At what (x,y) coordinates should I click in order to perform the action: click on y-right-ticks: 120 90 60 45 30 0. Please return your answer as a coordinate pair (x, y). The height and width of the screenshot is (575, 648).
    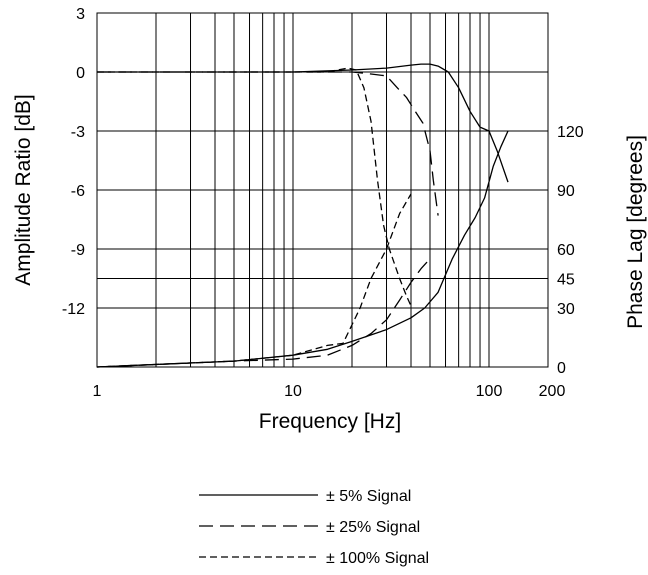
    Looking at the image, I should click on (570, 250).